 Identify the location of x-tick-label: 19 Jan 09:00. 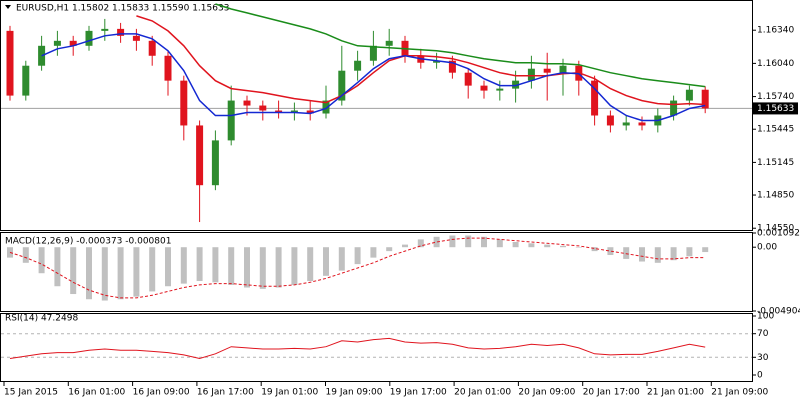
(354, 393).